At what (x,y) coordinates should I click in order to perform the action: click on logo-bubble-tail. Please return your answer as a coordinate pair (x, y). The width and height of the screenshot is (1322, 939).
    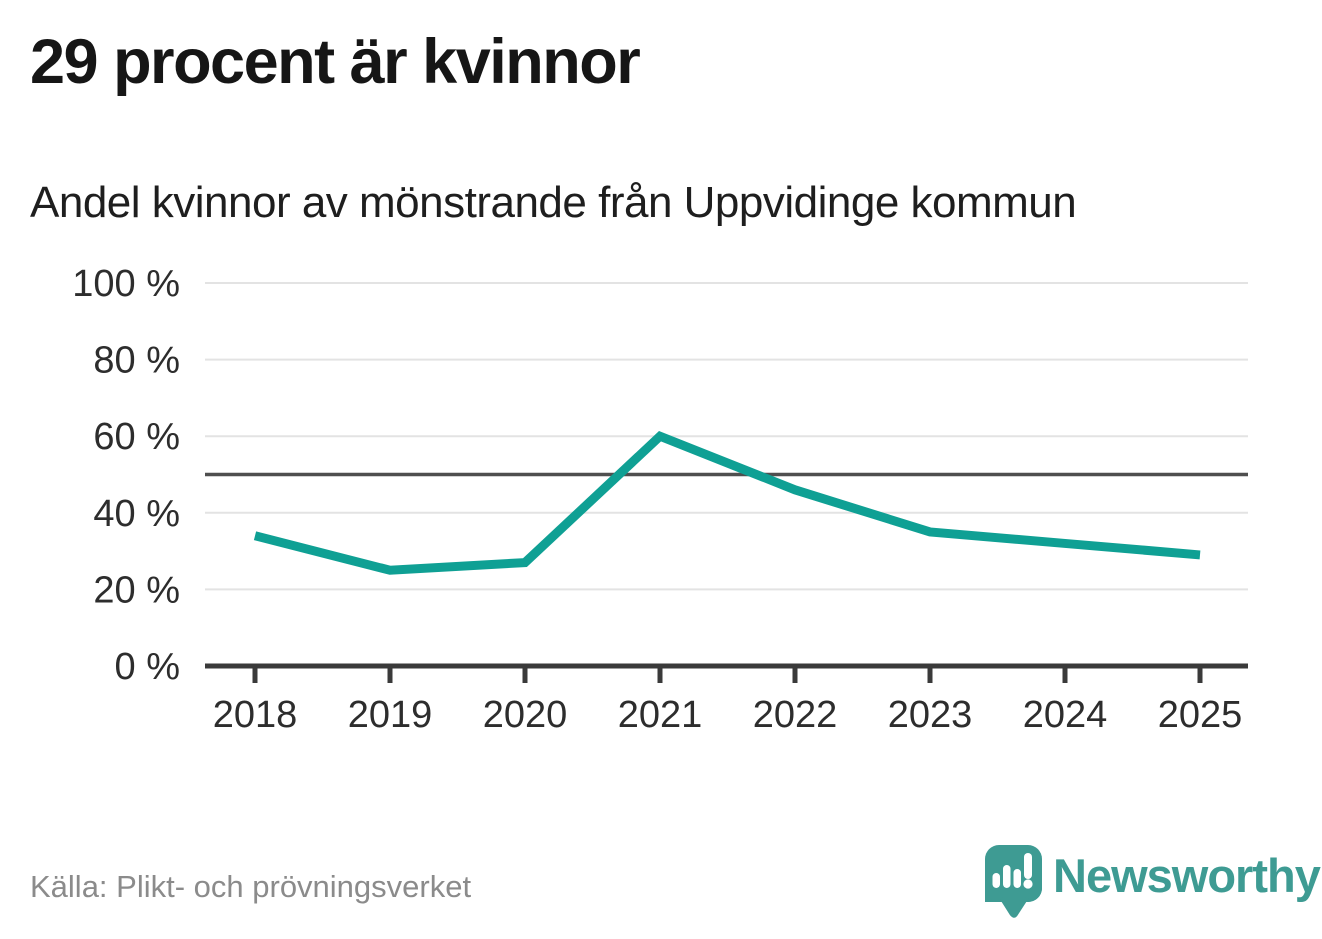
    Looking at the image, I should click on (1014, 905).